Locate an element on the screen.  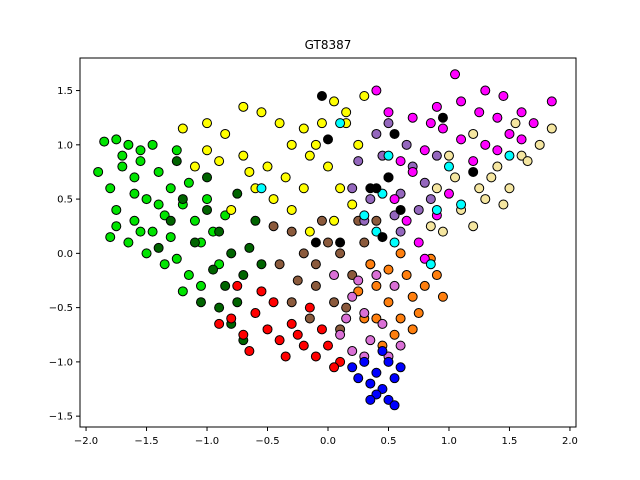
x-tick-label: −1.5 is located at coordinates (146, 441).